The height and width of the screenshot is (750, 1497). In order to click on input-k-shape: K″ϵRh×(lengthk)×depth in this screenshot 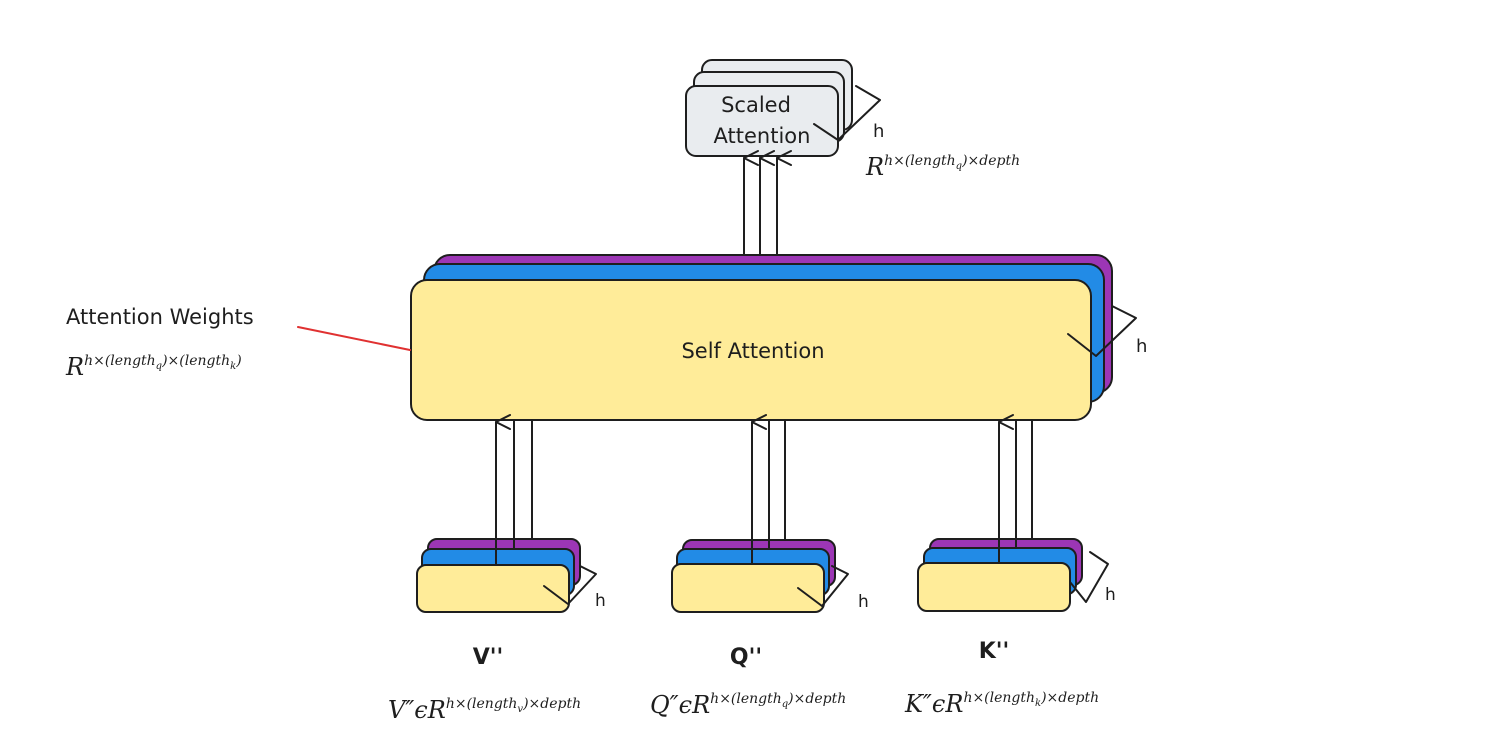, I will do `click(1001, 704)`.